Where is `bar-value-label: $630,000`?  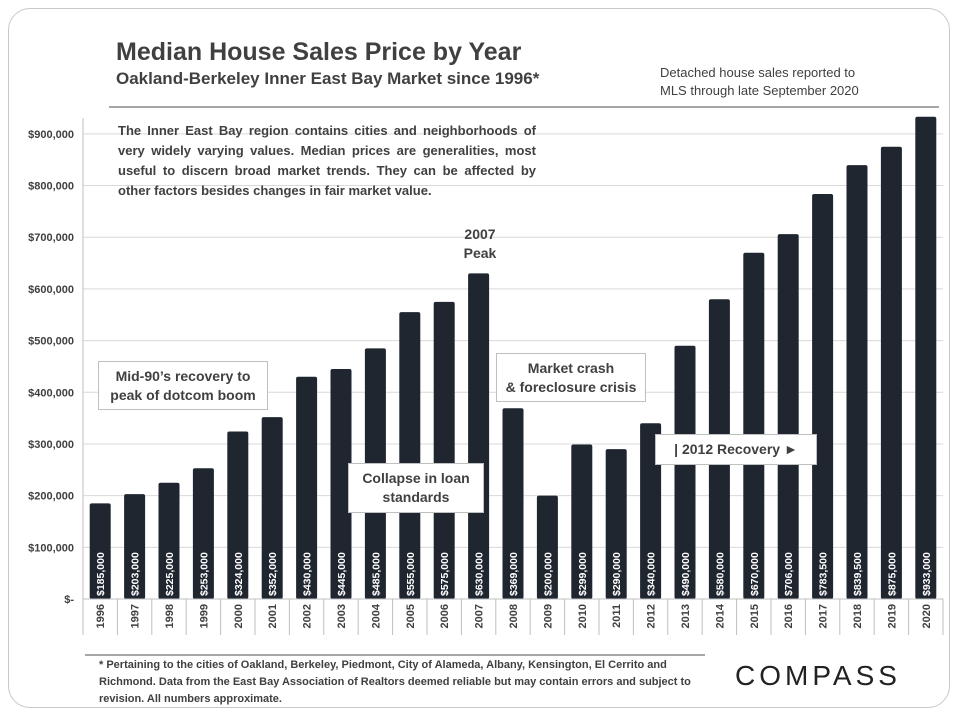
bar-value-label: $630,000 is located at coordinates (480, 574).